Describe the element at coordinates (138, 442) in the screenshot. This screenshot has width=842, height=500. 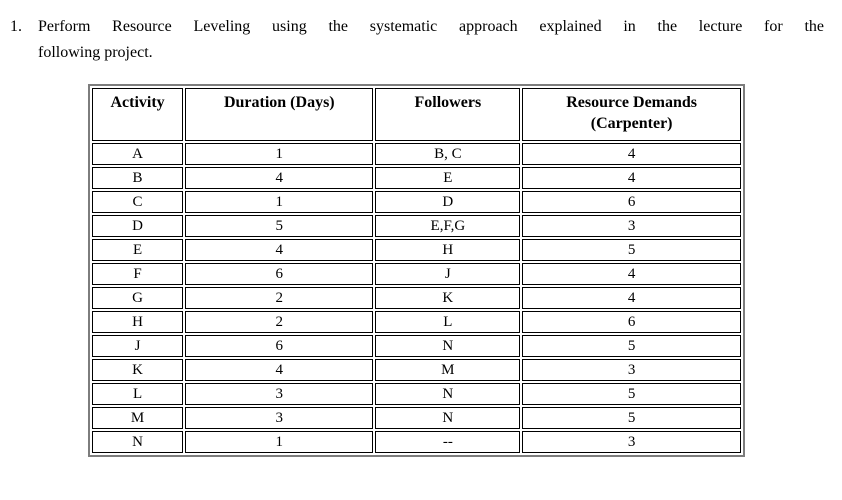
I see `cell-activity: N` at that location.